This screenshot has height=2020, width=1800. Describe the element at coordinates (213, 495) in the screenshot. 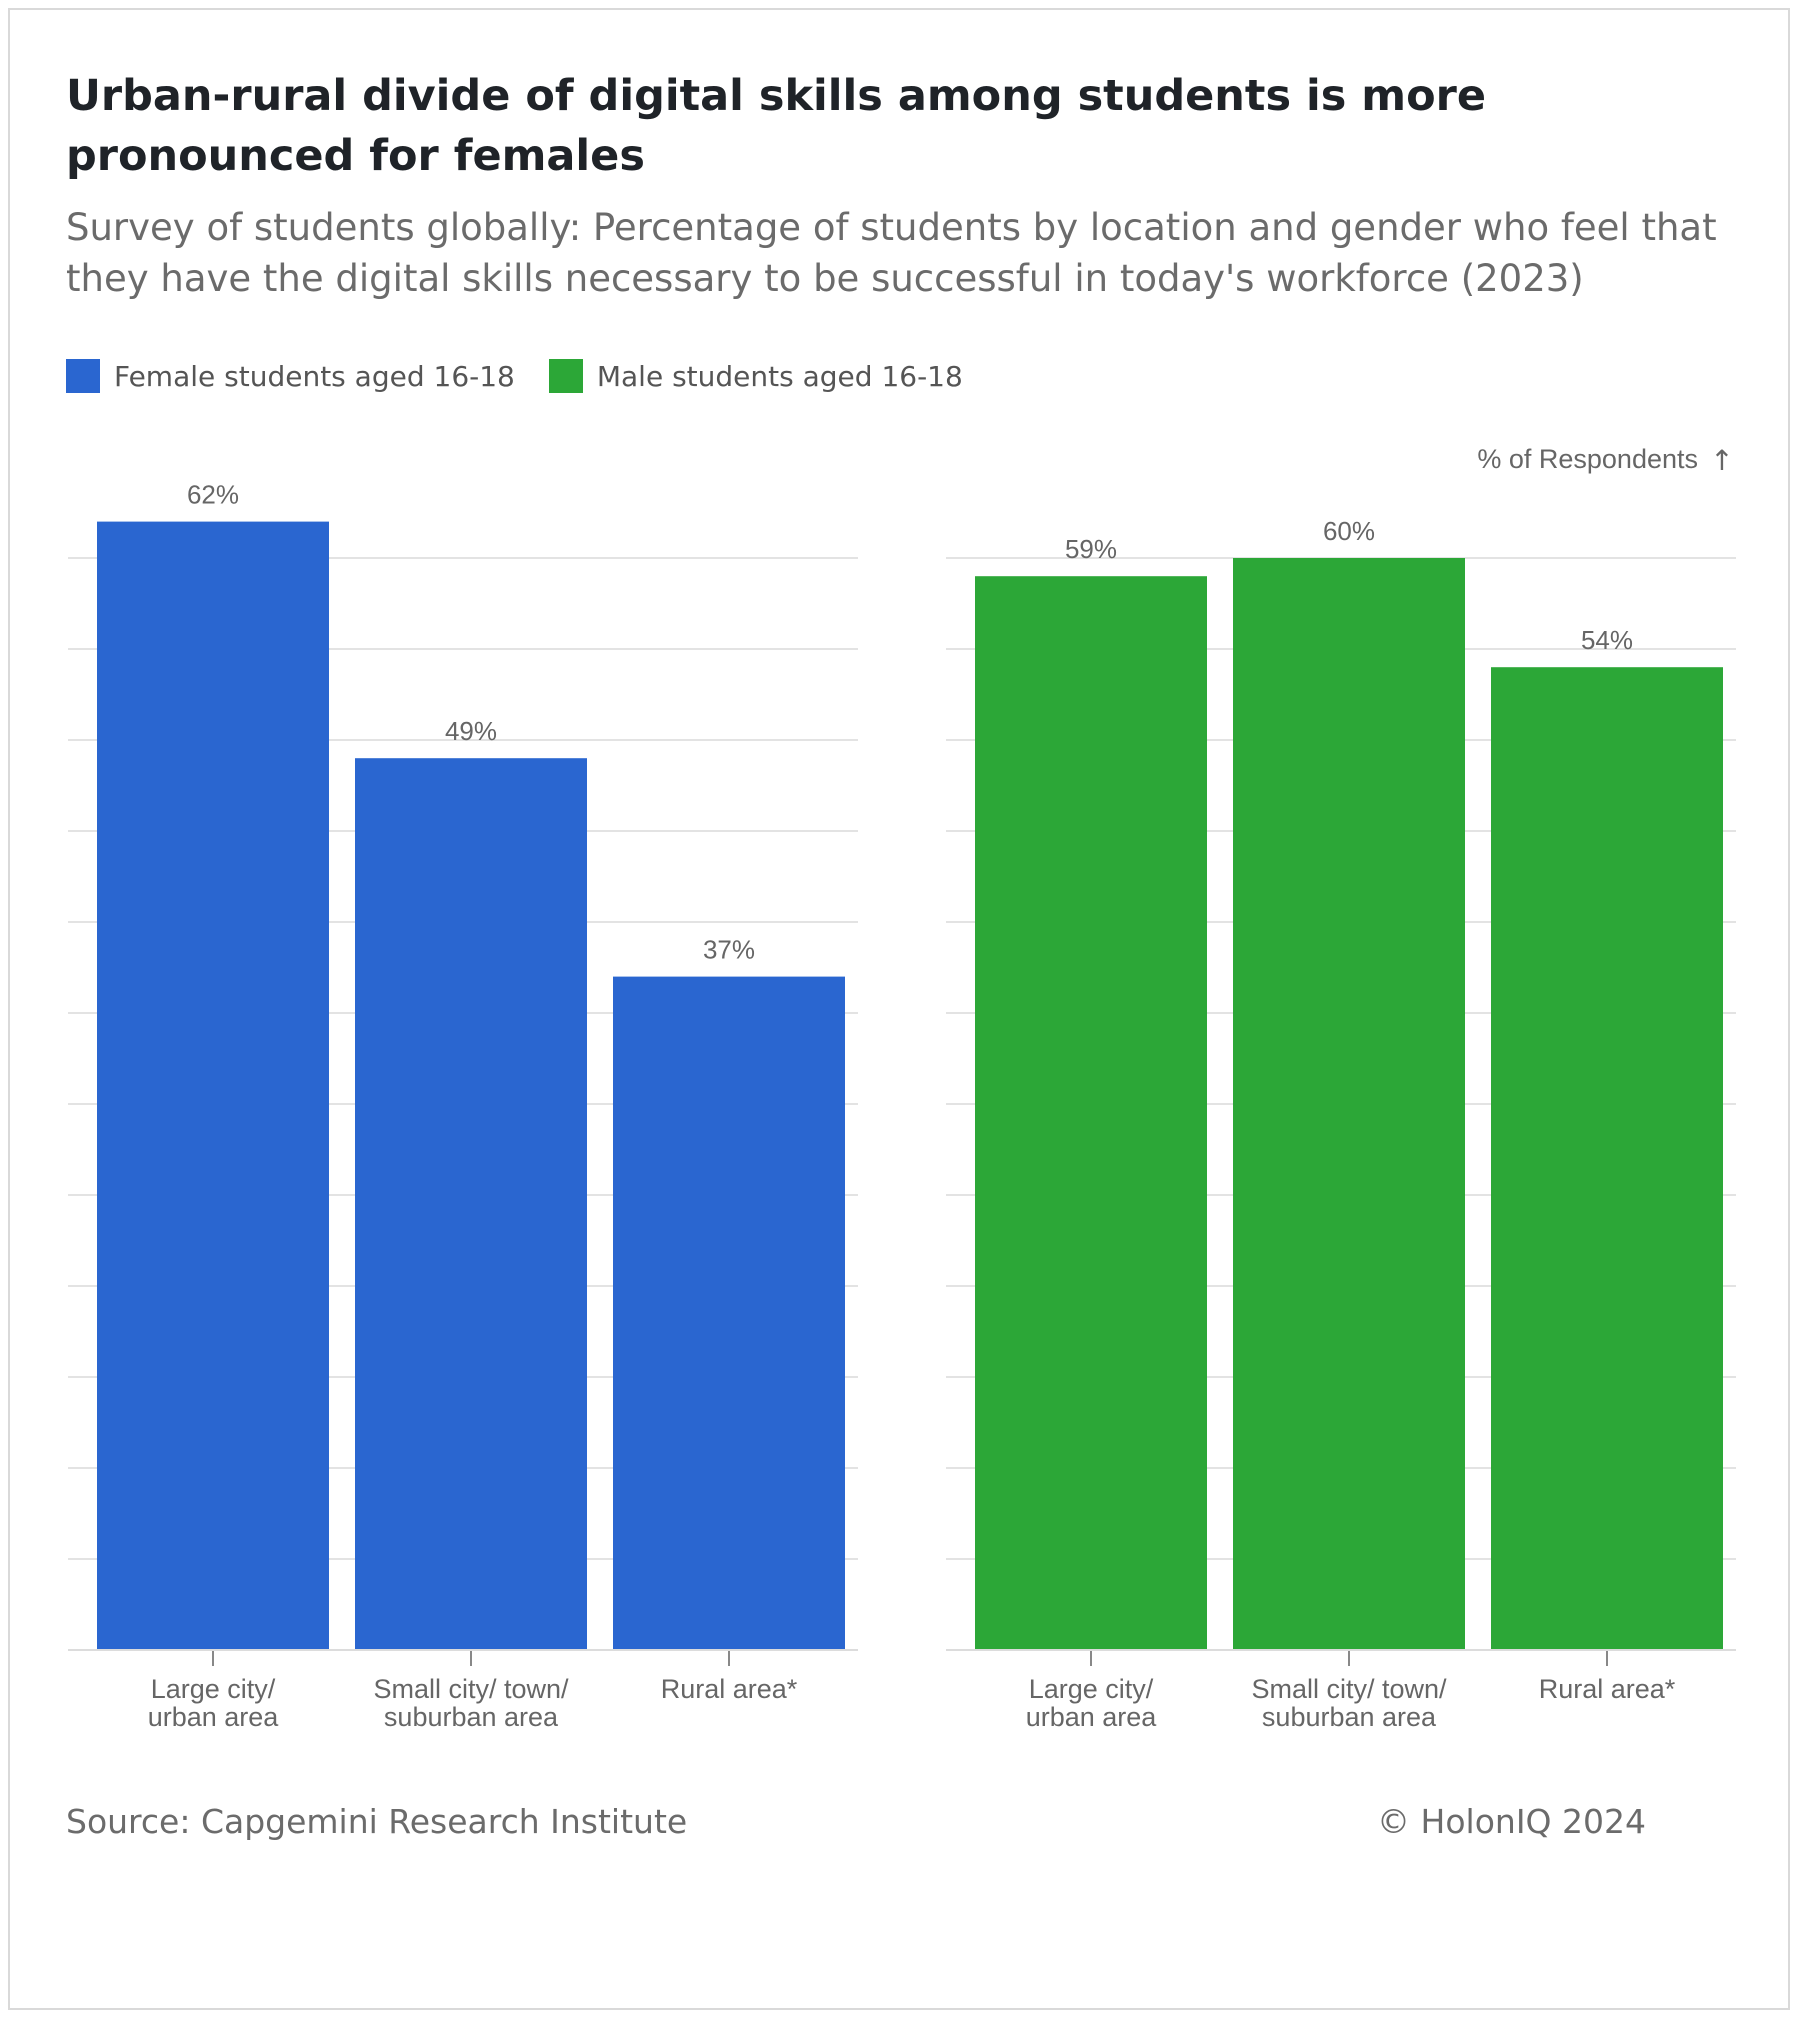

I see `data-label: 62%` at that location.